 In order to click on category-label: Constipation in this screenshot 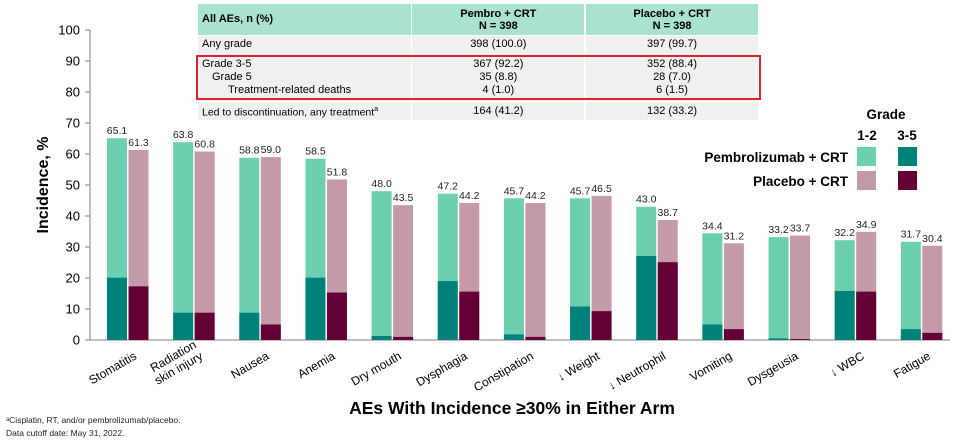, I will do `click(503, 371)`.